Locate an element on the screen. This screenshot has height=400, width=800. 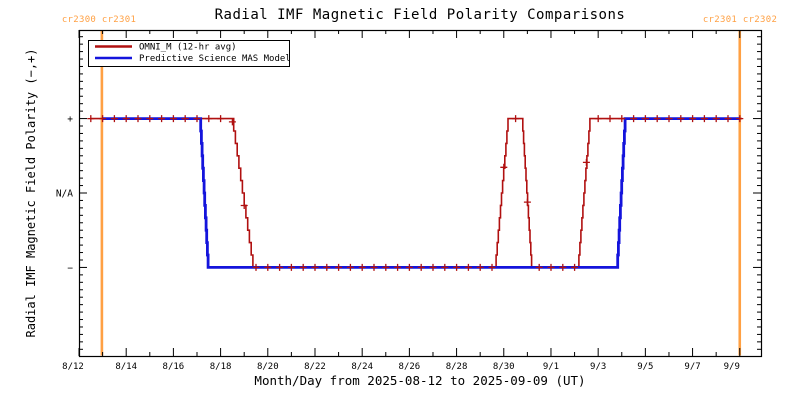
legend-box is located at coordinates (189, 53).